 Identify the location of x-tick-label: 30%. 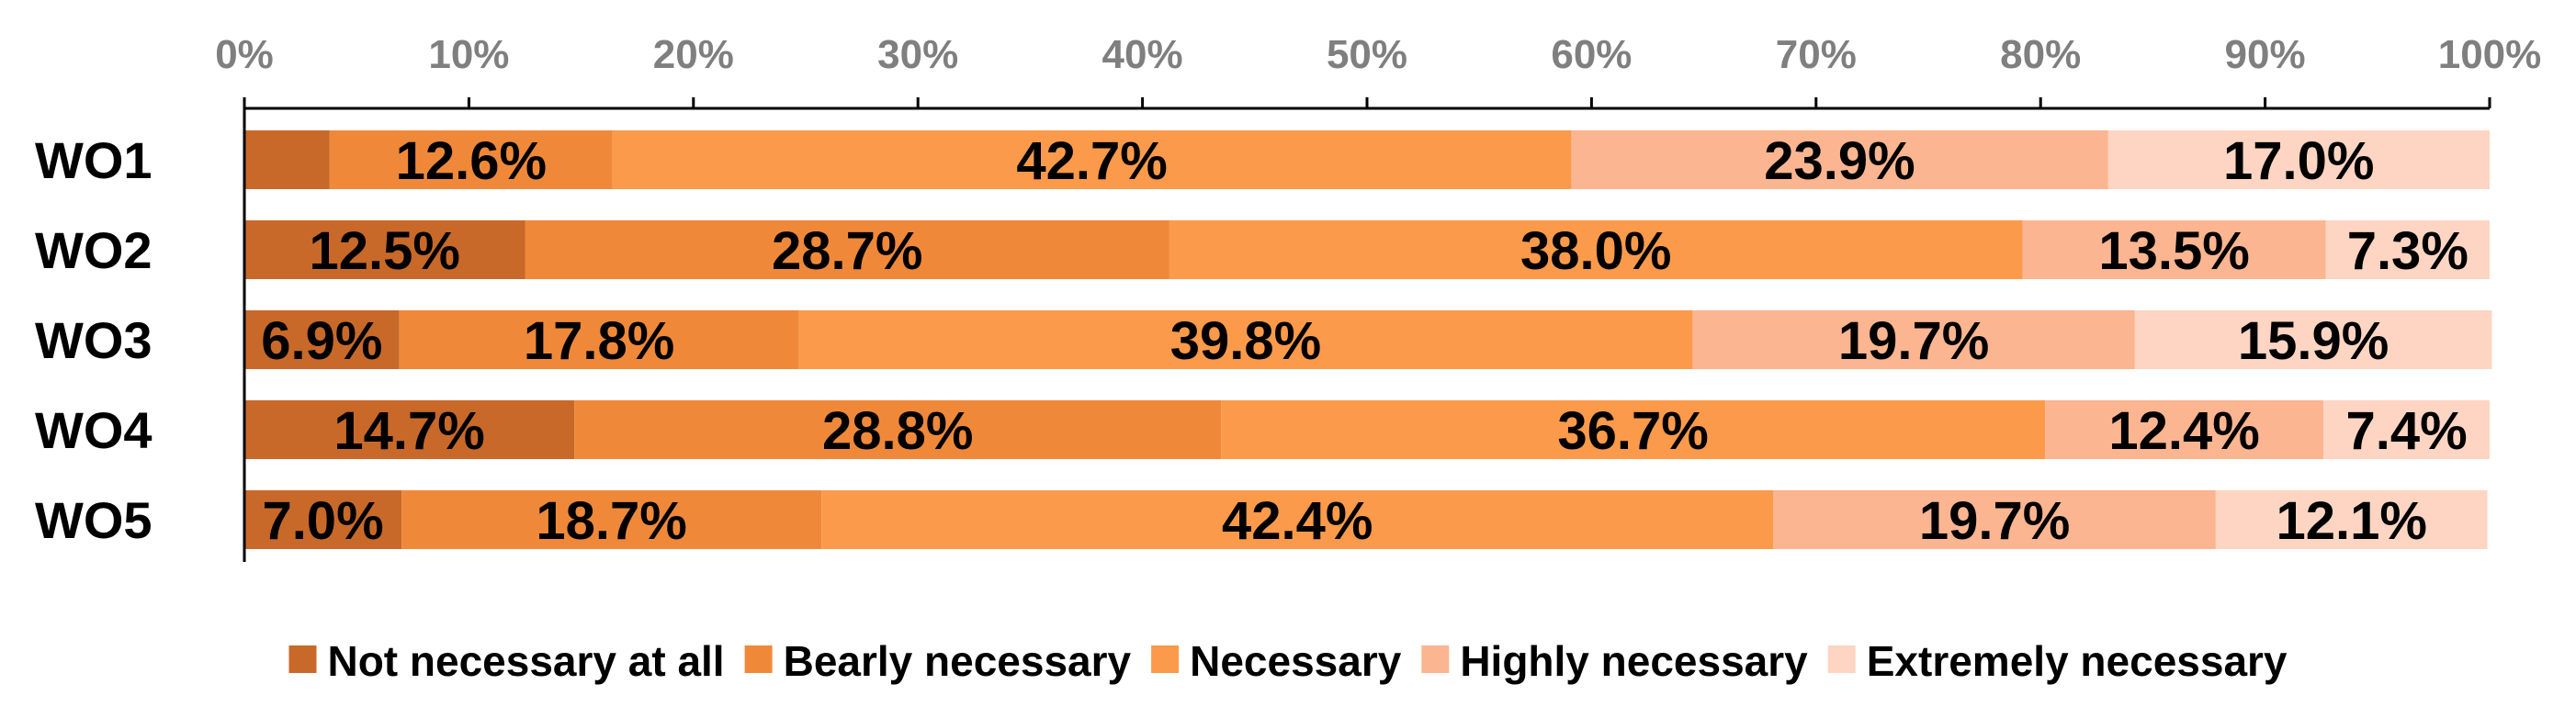
(917, 54).